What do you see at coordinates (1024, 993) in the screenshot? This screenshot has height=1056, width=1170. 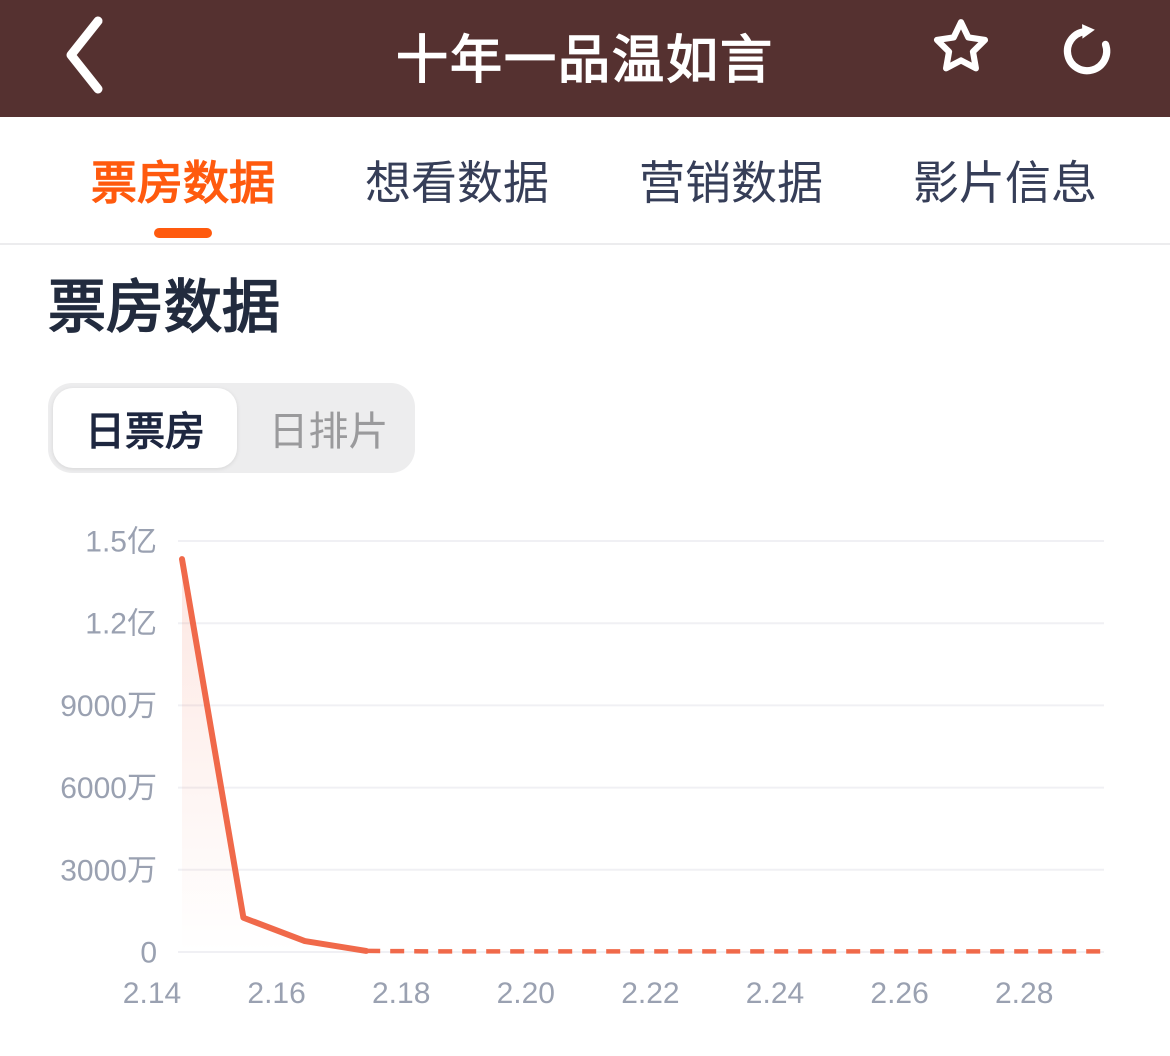 I see `x-axis-tick-label: 2.28` at bounding box center [1024, 993].